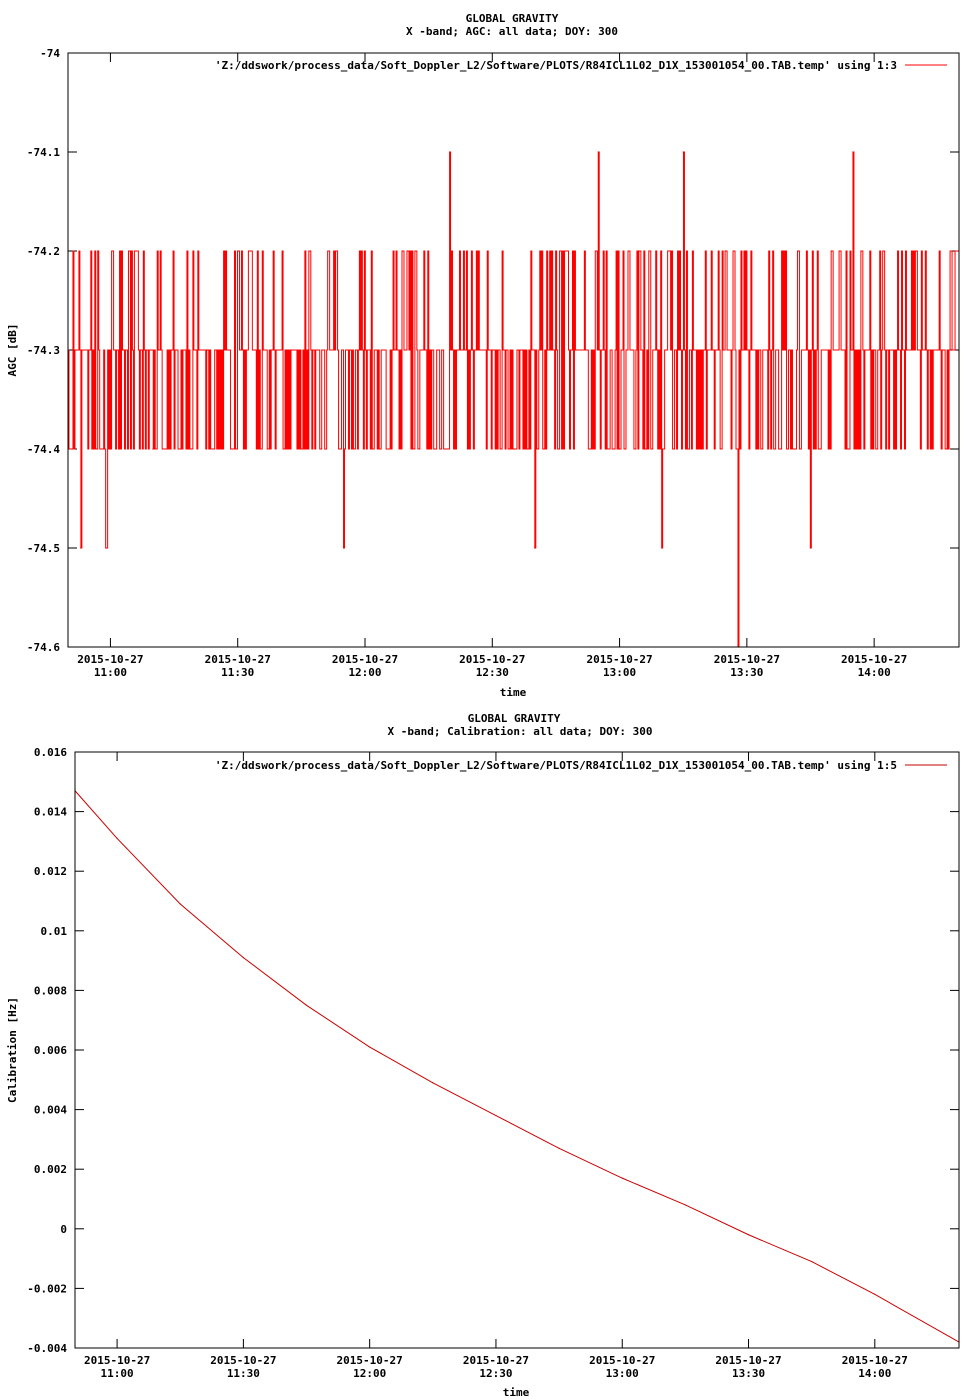  I want to click on x-tick-label-time: 12:00, so click(364, 672).